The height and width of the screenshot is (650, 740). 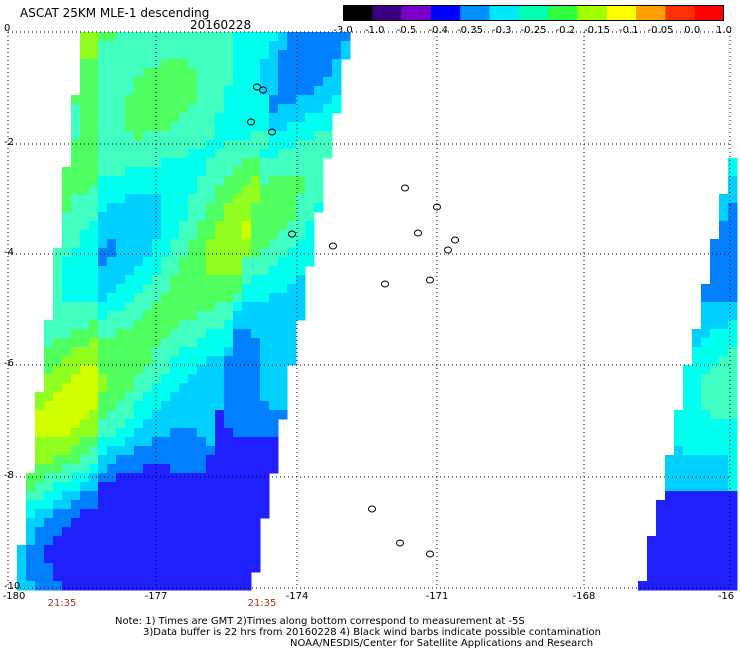 What do you see at coordinates (262, 603) in the screenshot?
I see `pass-time-2: 21:35` at bounding box center [262, 603].